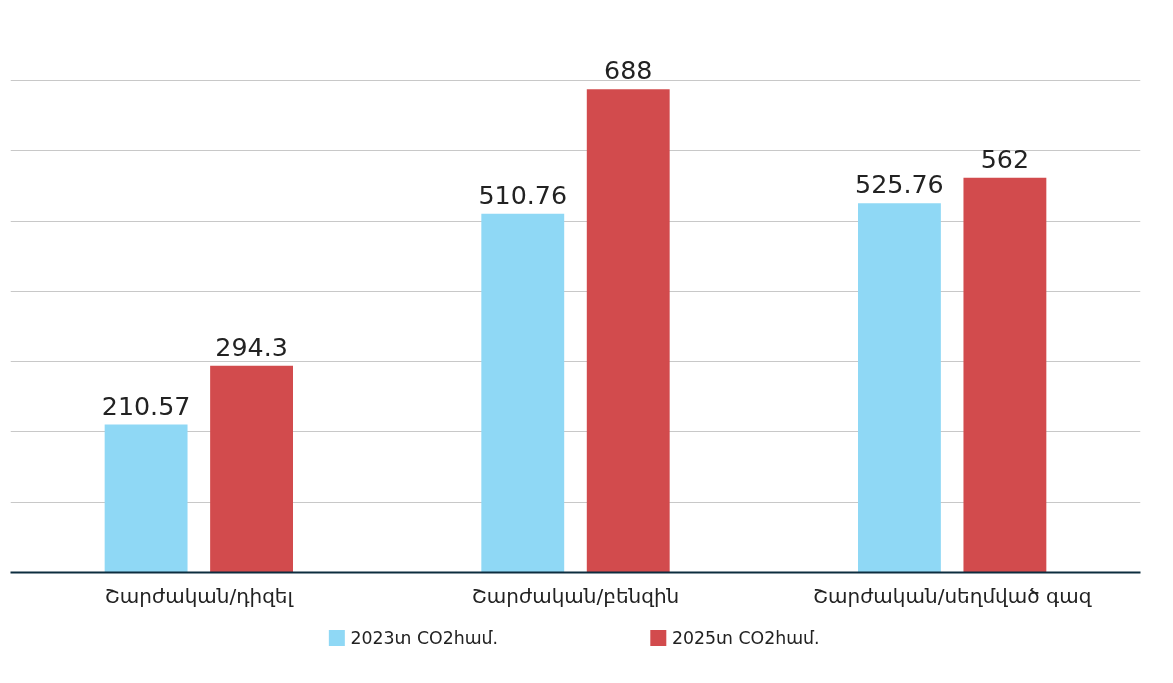 This screenshot has width=1173, height=683. I want to click on data-label: 510.76, so click(523, 194).